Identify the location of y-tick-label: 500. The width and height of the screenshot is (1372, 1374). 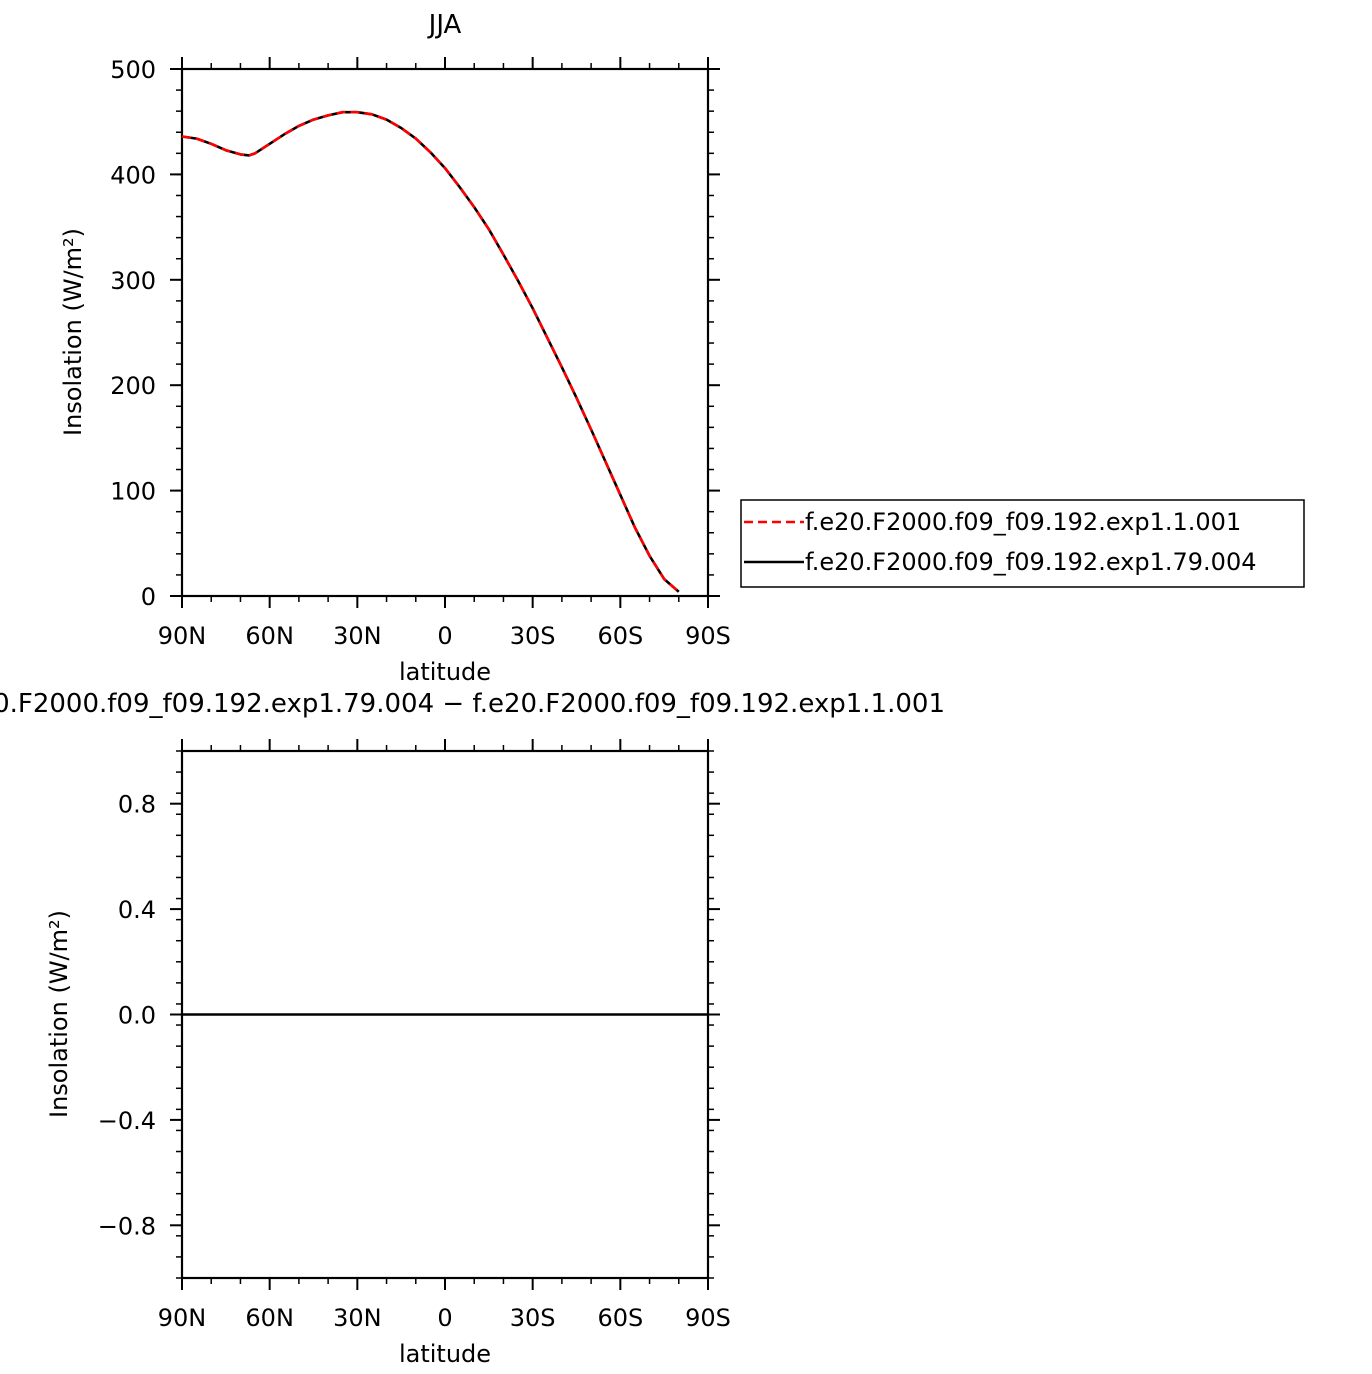
(133, 70).